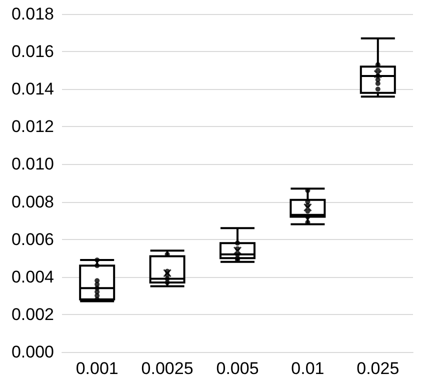  What do you see at coordinates (32, 14) in the screenshot?
I see `y-tick-label: 0.018` at bounding box center [32, 14].